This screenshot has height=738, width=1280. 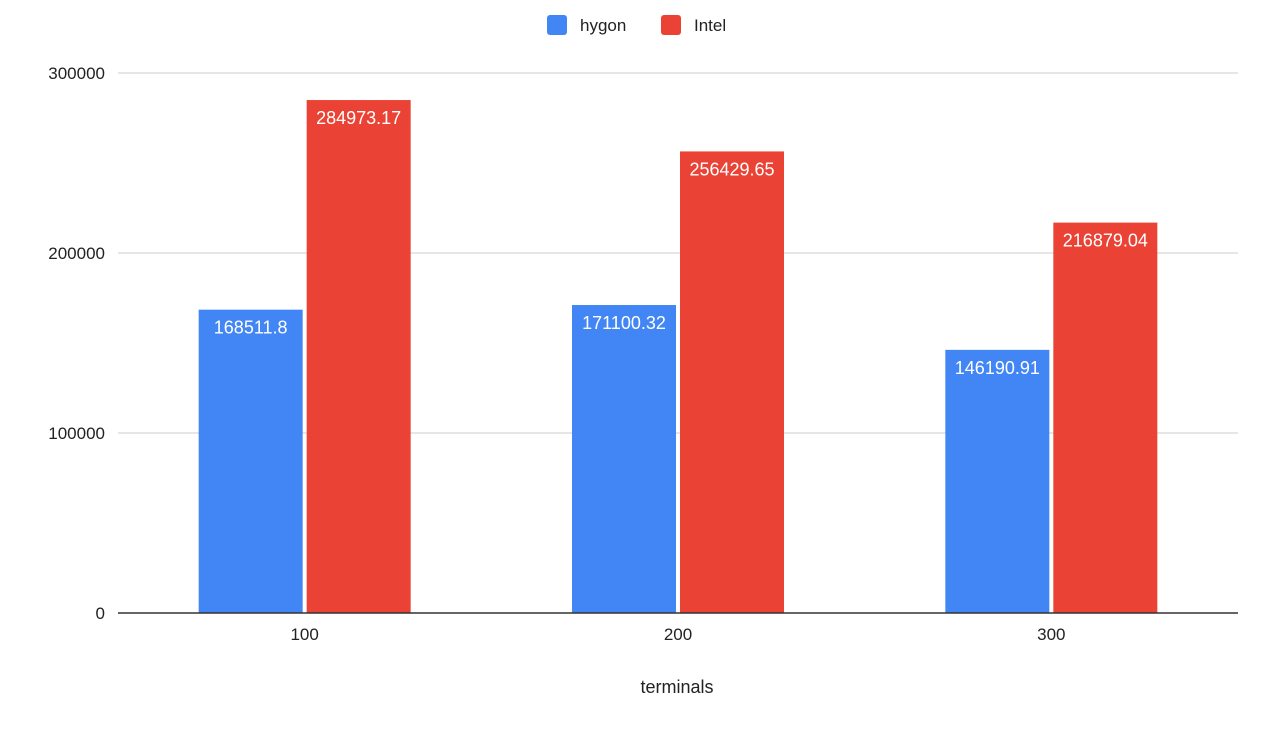 What do you see at coordinates (1105, 241) in the screenshot?
I see `data-label: 216879.04` at bounding box center [1105, 241].